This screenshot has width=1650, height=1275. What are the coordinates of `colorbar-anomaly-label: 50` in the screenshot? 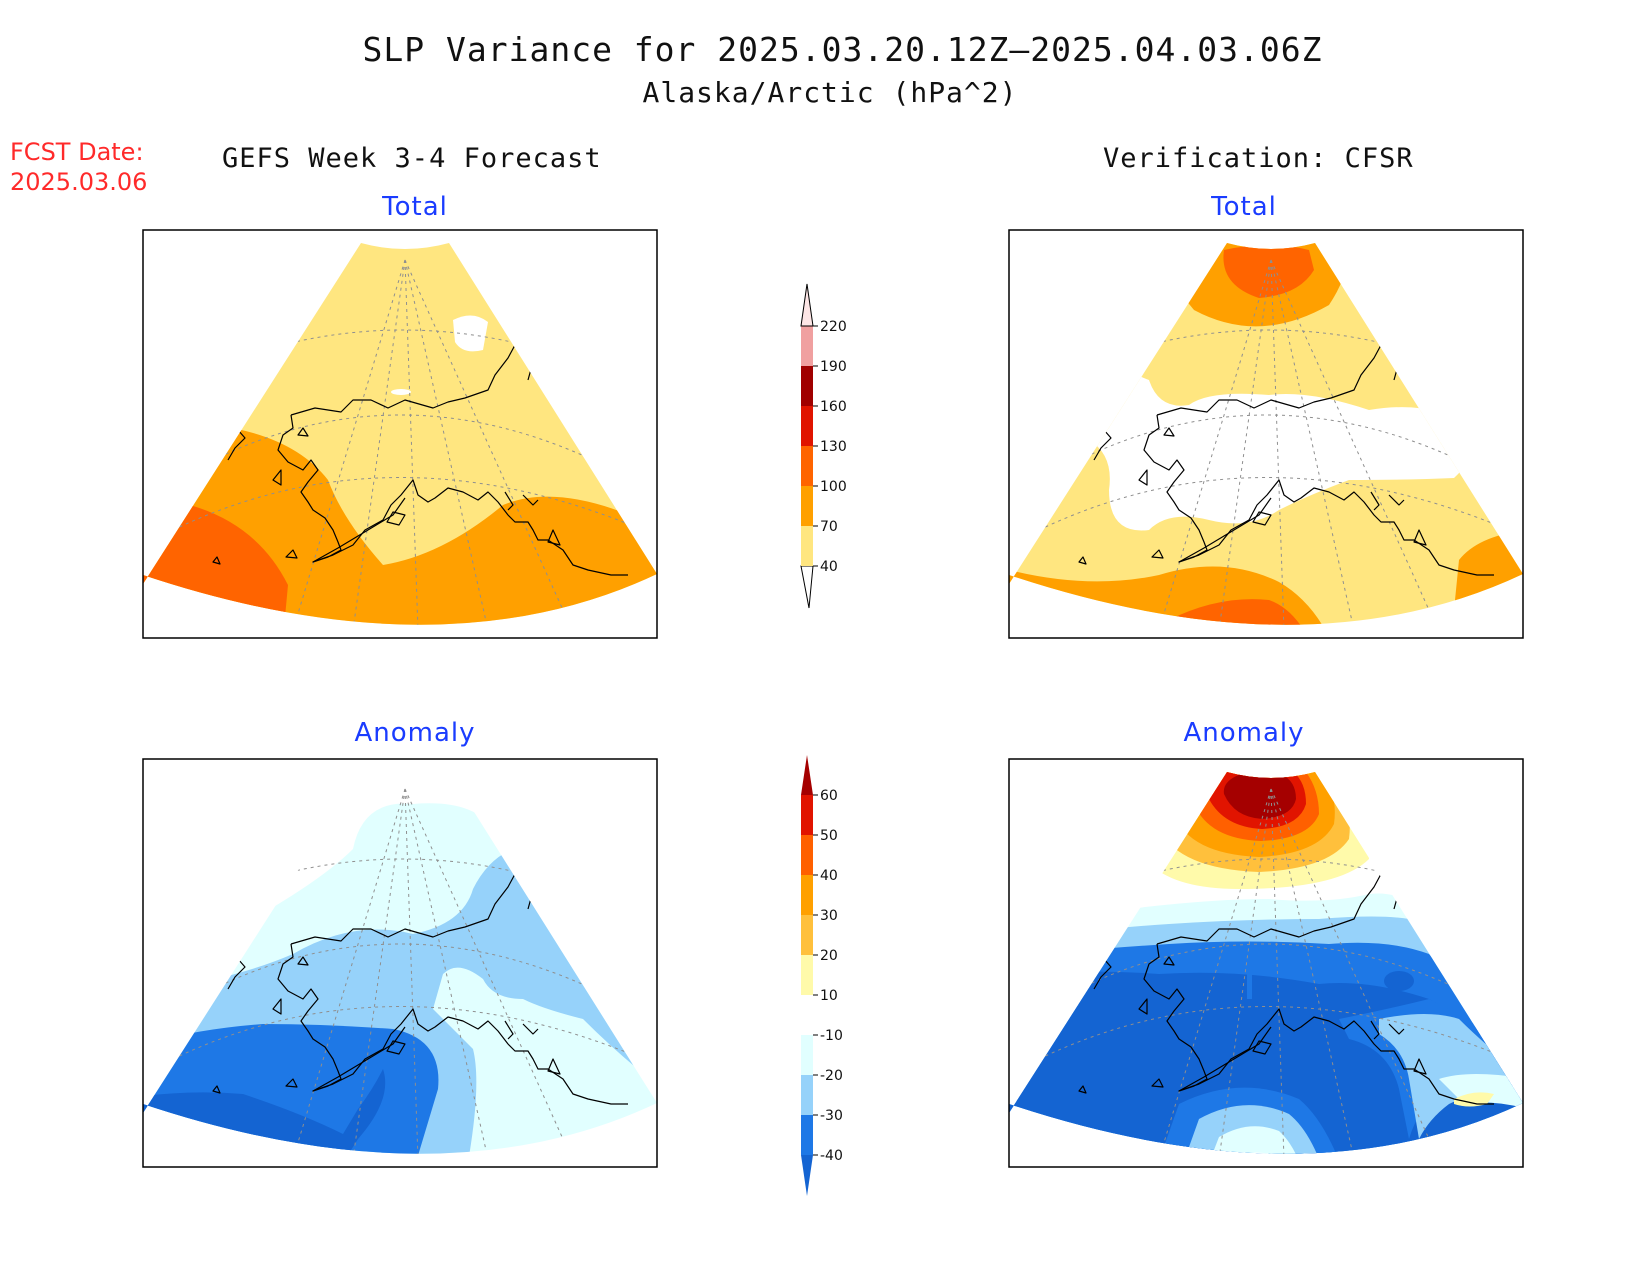 It's located at (829, 836).